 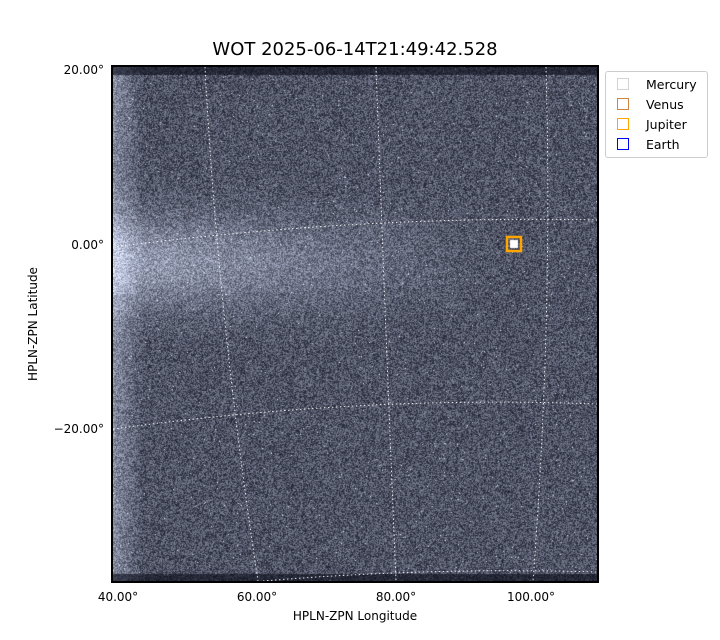 I want to click on legend-label: Earth, so click(x=663, y=144).